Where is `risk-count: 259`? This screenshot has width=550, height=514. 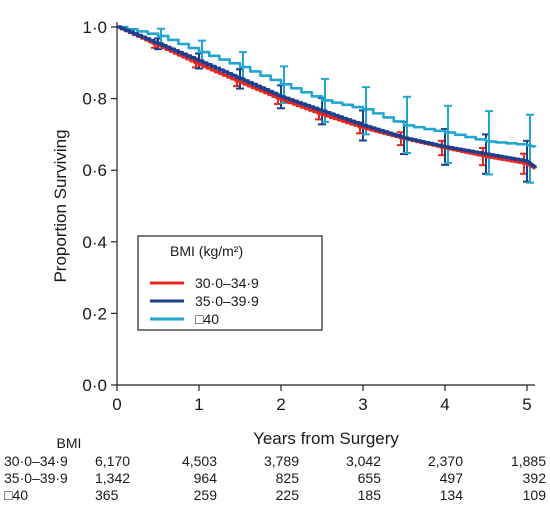 risk-count: 259 is located at coordinates (206, 495).